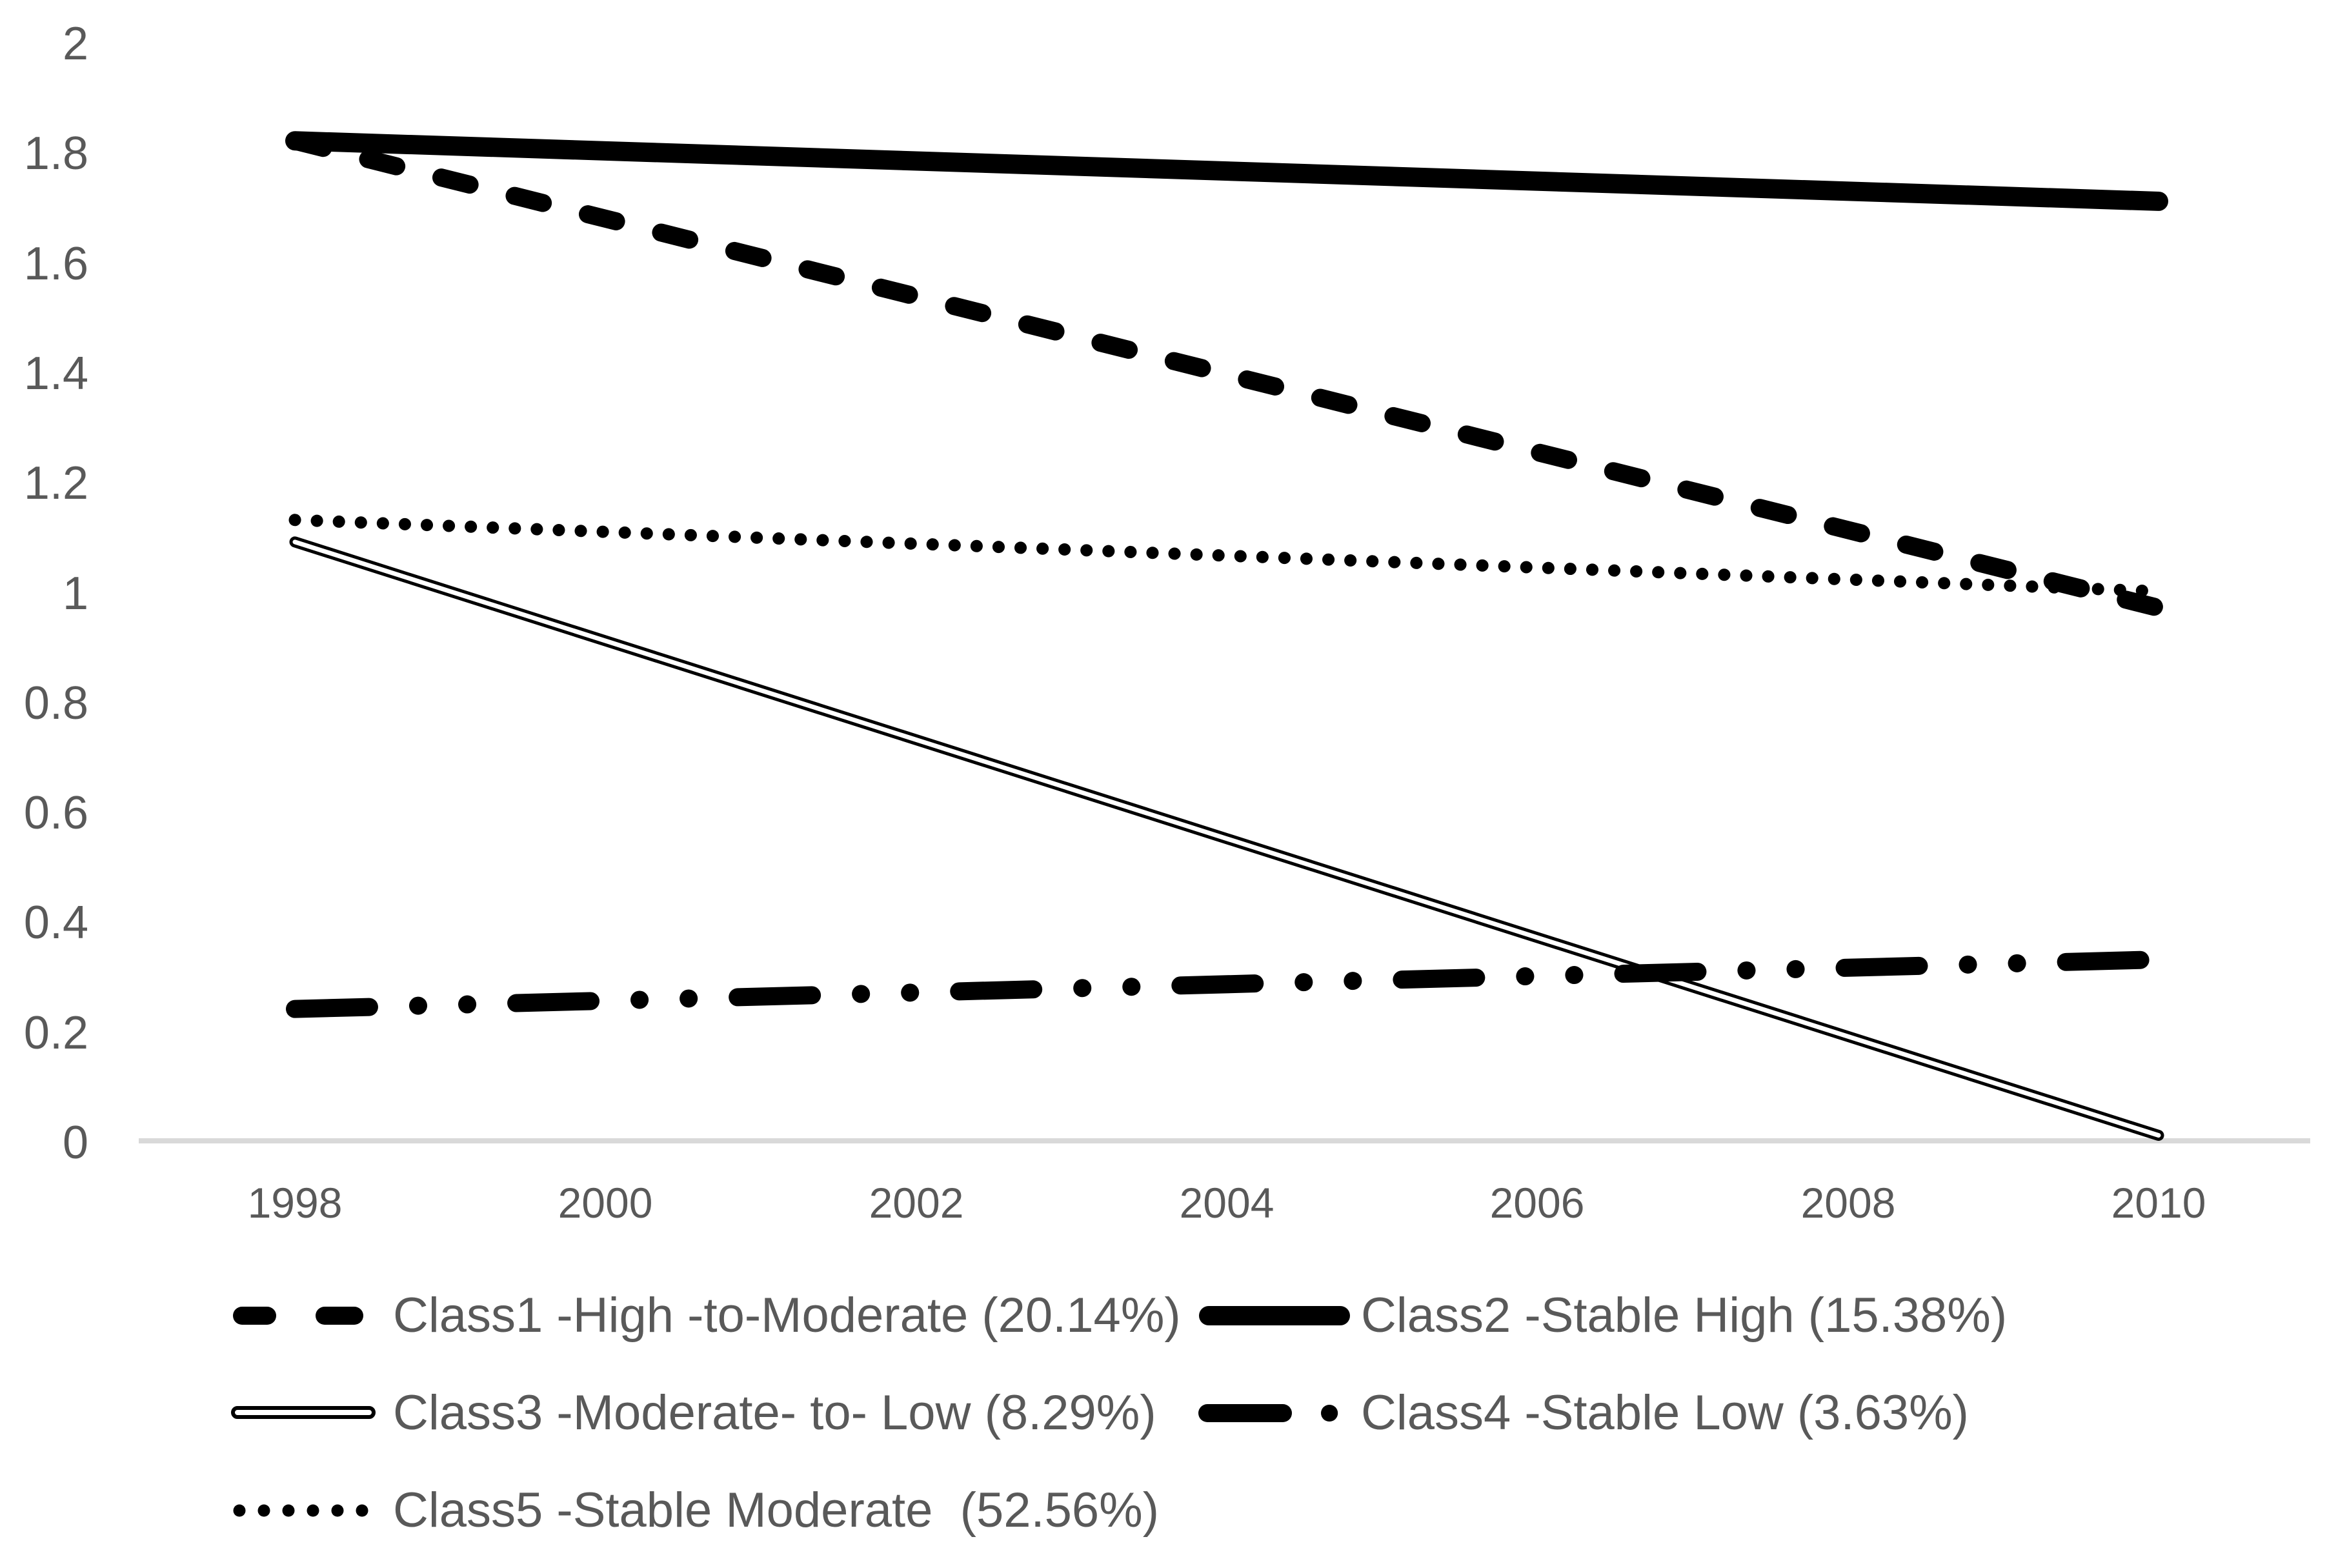  What do you see at coordinates (1848, 1203) in the screenshot?
I see `x-tick-label: 2008` at bounding box center [1848, 1203].